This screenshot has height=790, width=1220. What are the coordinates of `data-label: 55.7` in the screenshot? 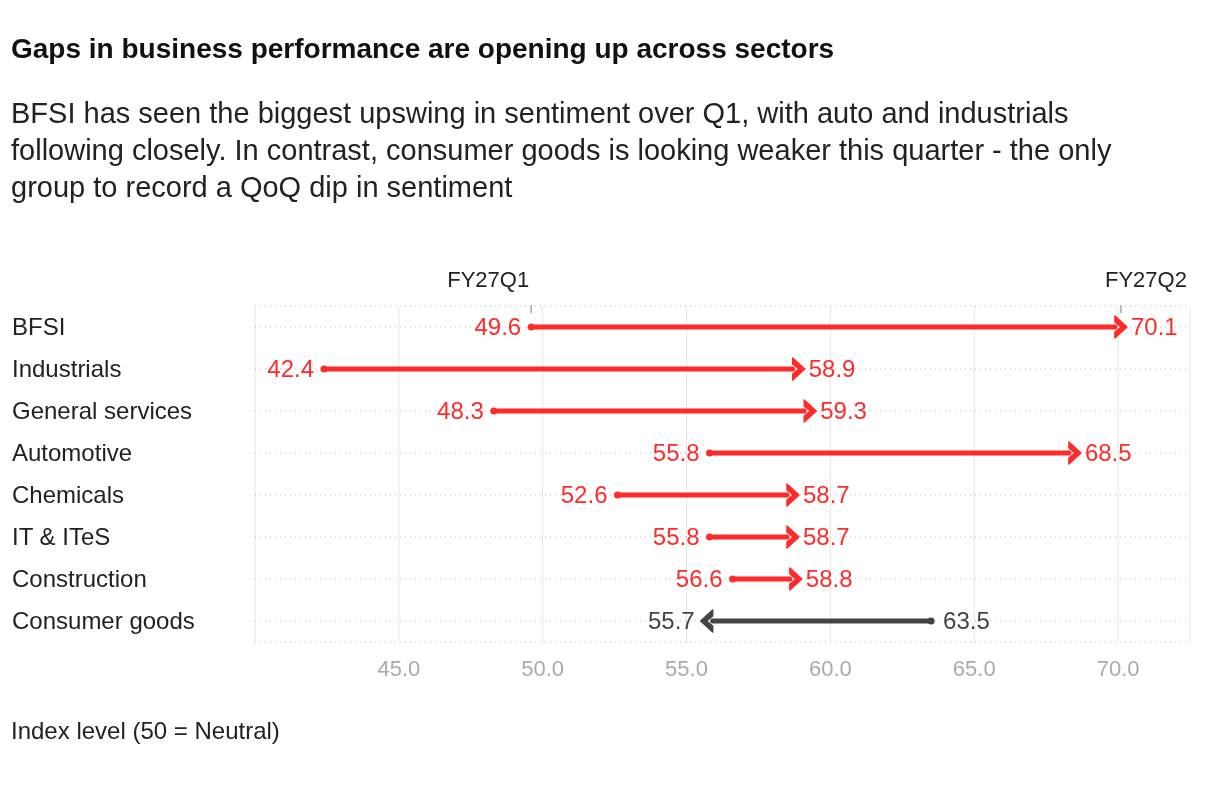 It's located at (671, 621).